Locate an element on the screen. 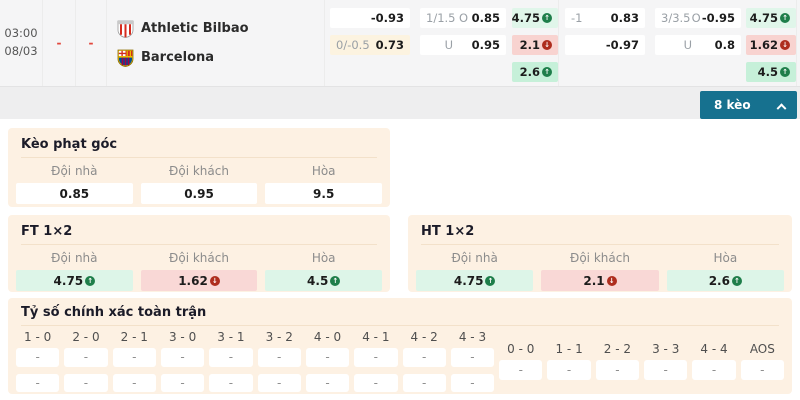 This screenshot has width=800, height=400. away-score: - is located at coordinates (91, 43).